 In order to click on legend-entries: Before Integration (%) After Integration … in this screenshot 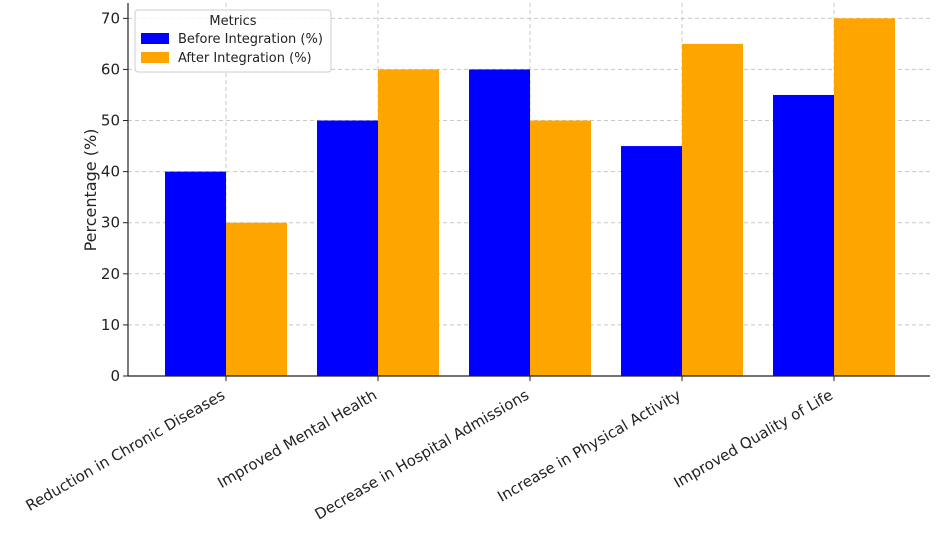, I will do `click(232, 49)`.